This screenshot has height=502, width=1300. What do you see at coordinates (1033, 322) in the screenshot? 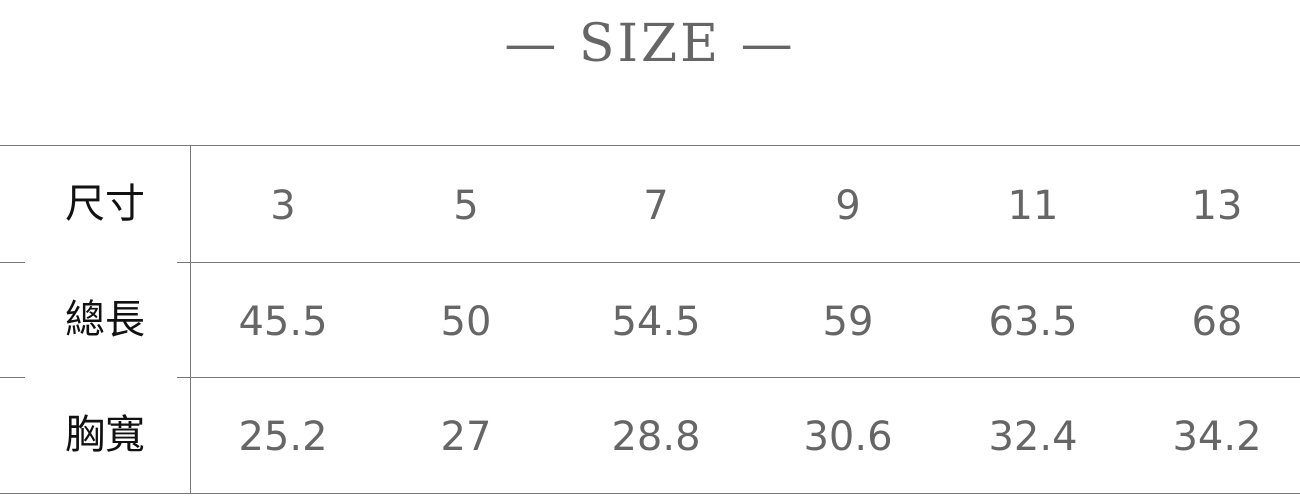
I see `table-cell: 63.5` at bounding box center [1033, 322].